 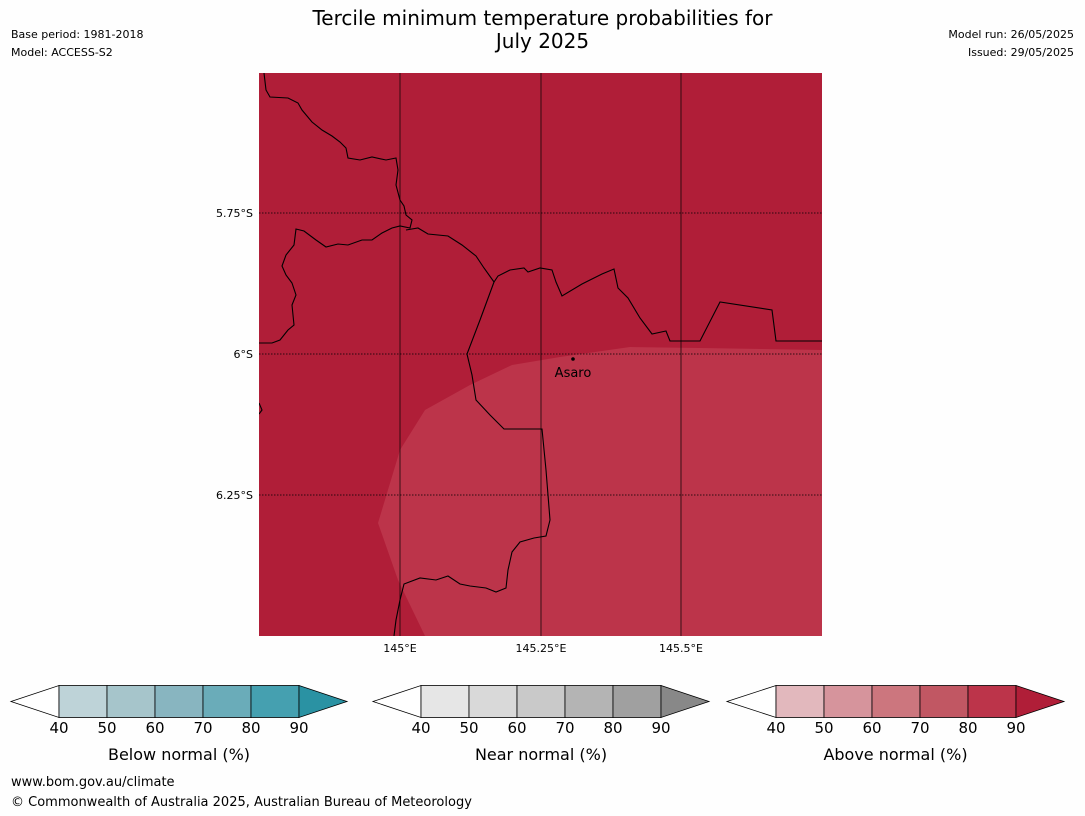 I want to click on place-label: Asaro, so click(x=573, y=373).